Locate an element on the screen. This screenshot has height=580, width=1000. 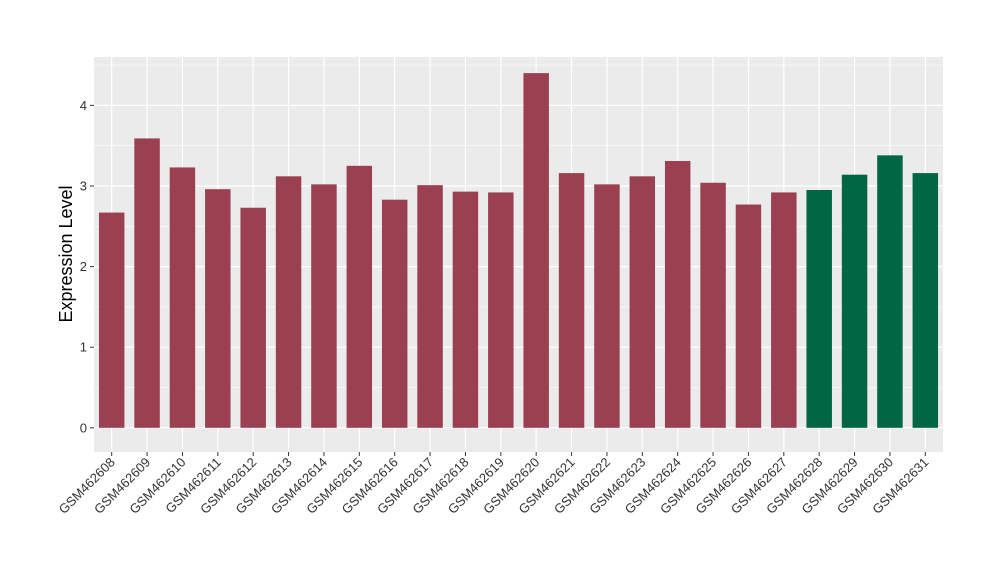
y-axis-title: Expression Level is located at coordinates (66, 253).